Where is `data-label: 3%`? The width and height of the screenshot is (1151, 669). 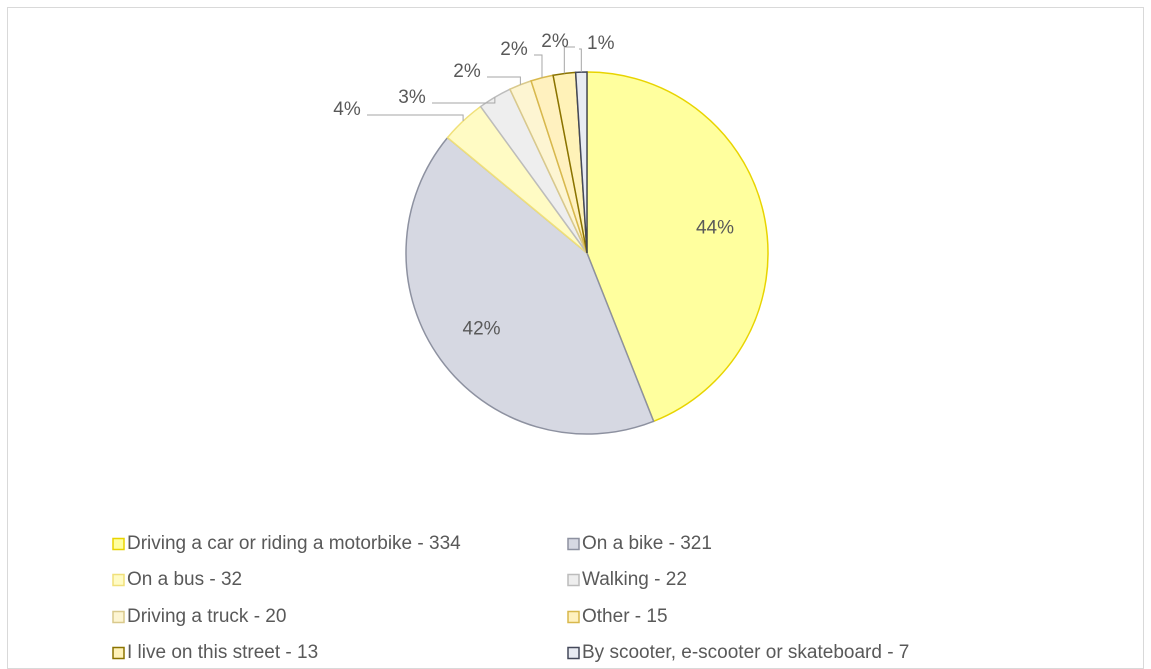
data-label: 3% is located at coordinates (412, 97).